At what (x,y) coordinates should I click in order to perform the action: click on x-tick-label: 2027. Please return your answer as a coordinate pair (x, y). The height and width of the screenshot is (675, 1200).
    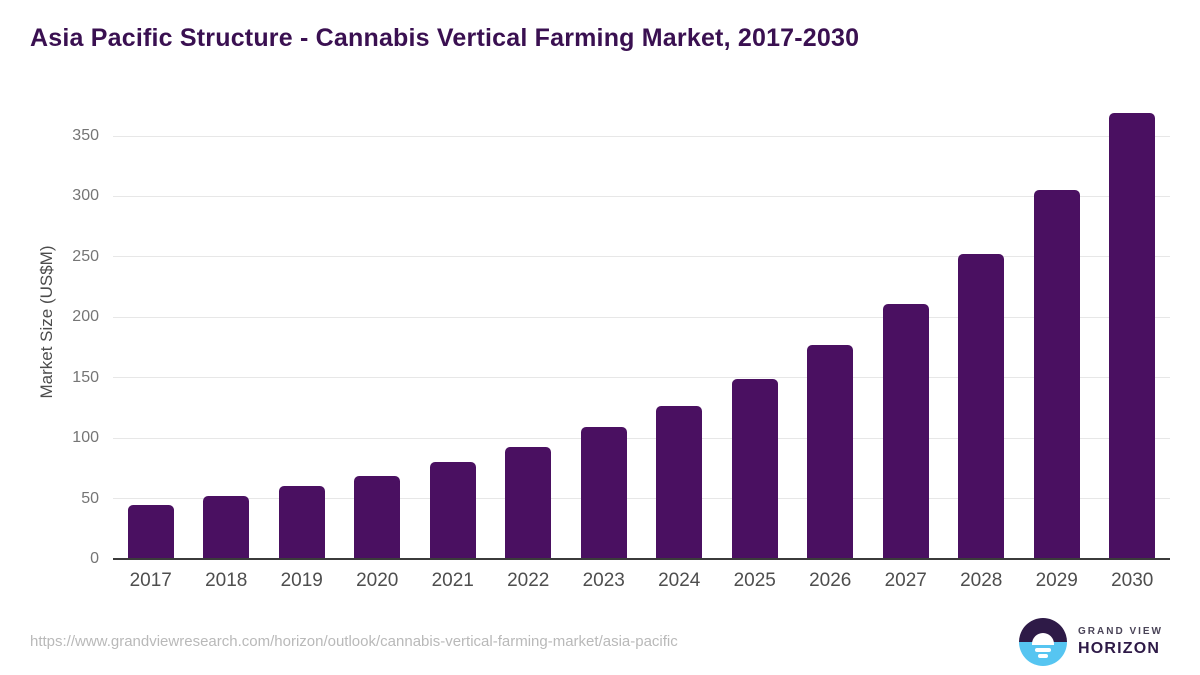
    Looking at the image, I should click on (905, 580).